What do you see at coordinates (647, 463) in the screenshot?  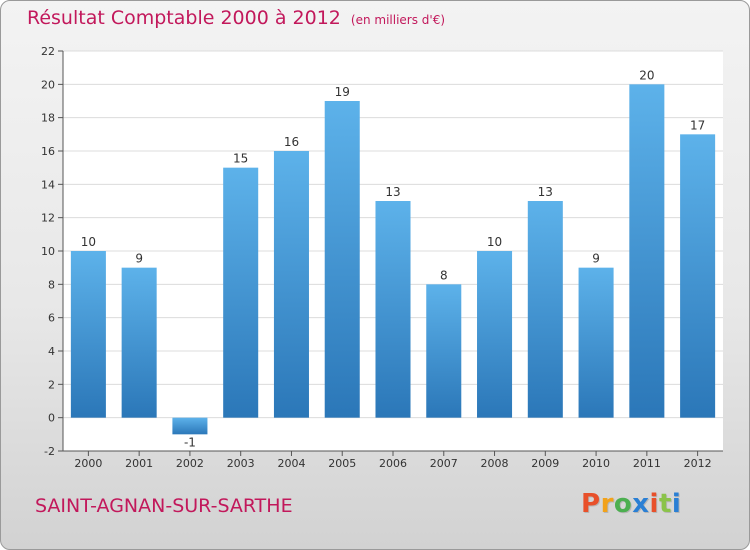 I see `x-tick-label: 2011` at bounding box center [647, 463].